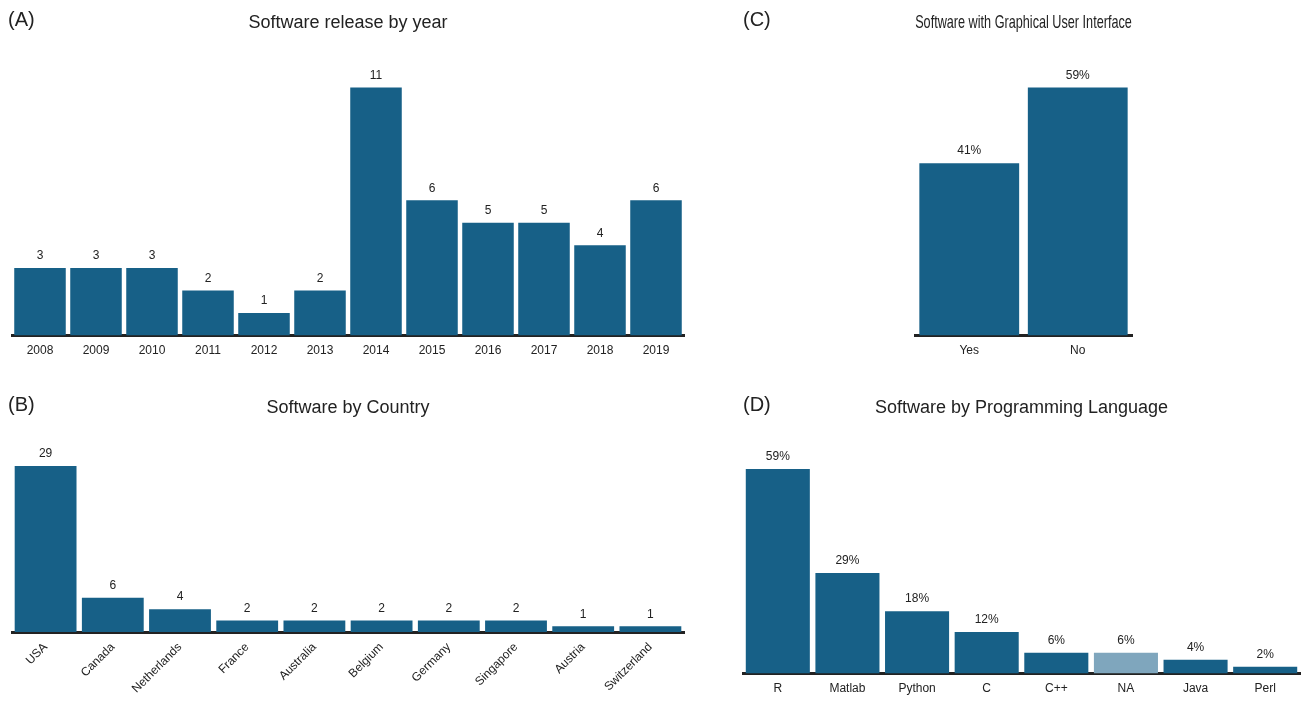  What do you see at coordinates (656, 350) in the screenshot?
I see `x-tick-label: 2019` at bounding box center [656, 350].